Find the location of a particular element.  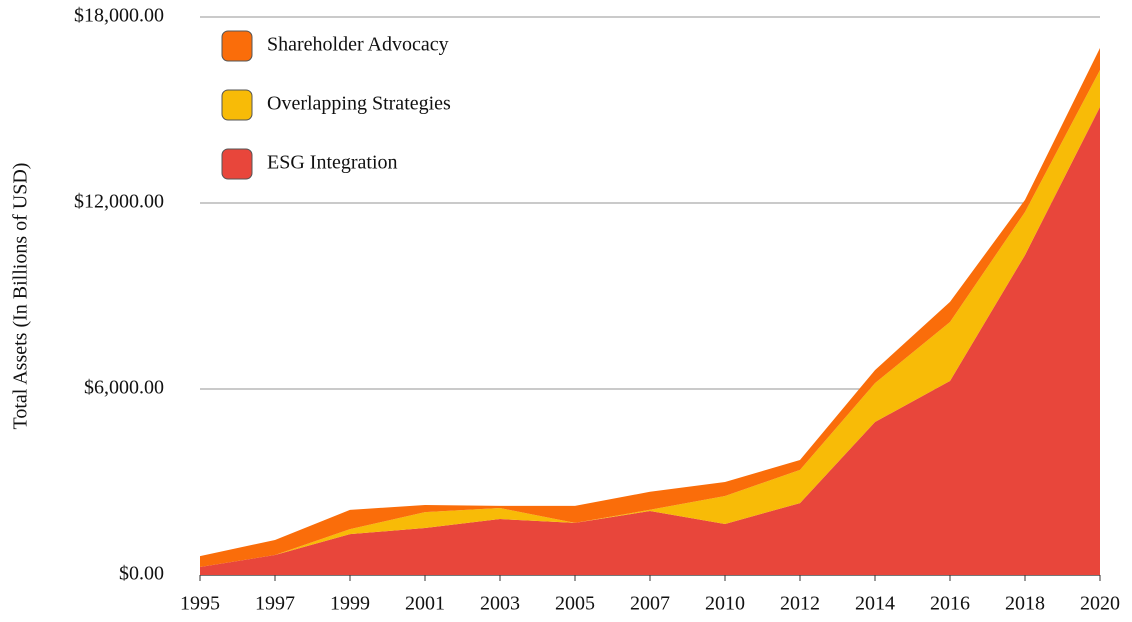

y-tick-label: $0.00 is located at coordinates (141, 574).